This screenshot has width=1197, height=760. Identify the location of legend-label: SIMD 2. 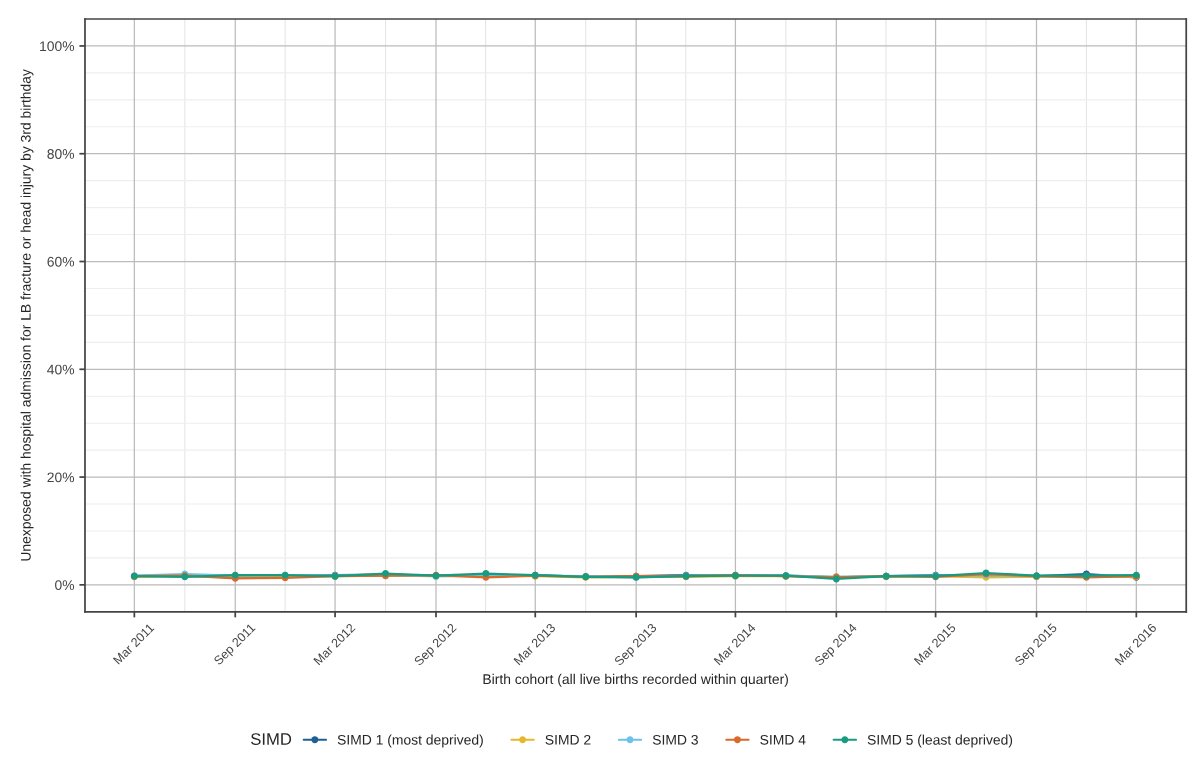
(568, 739).